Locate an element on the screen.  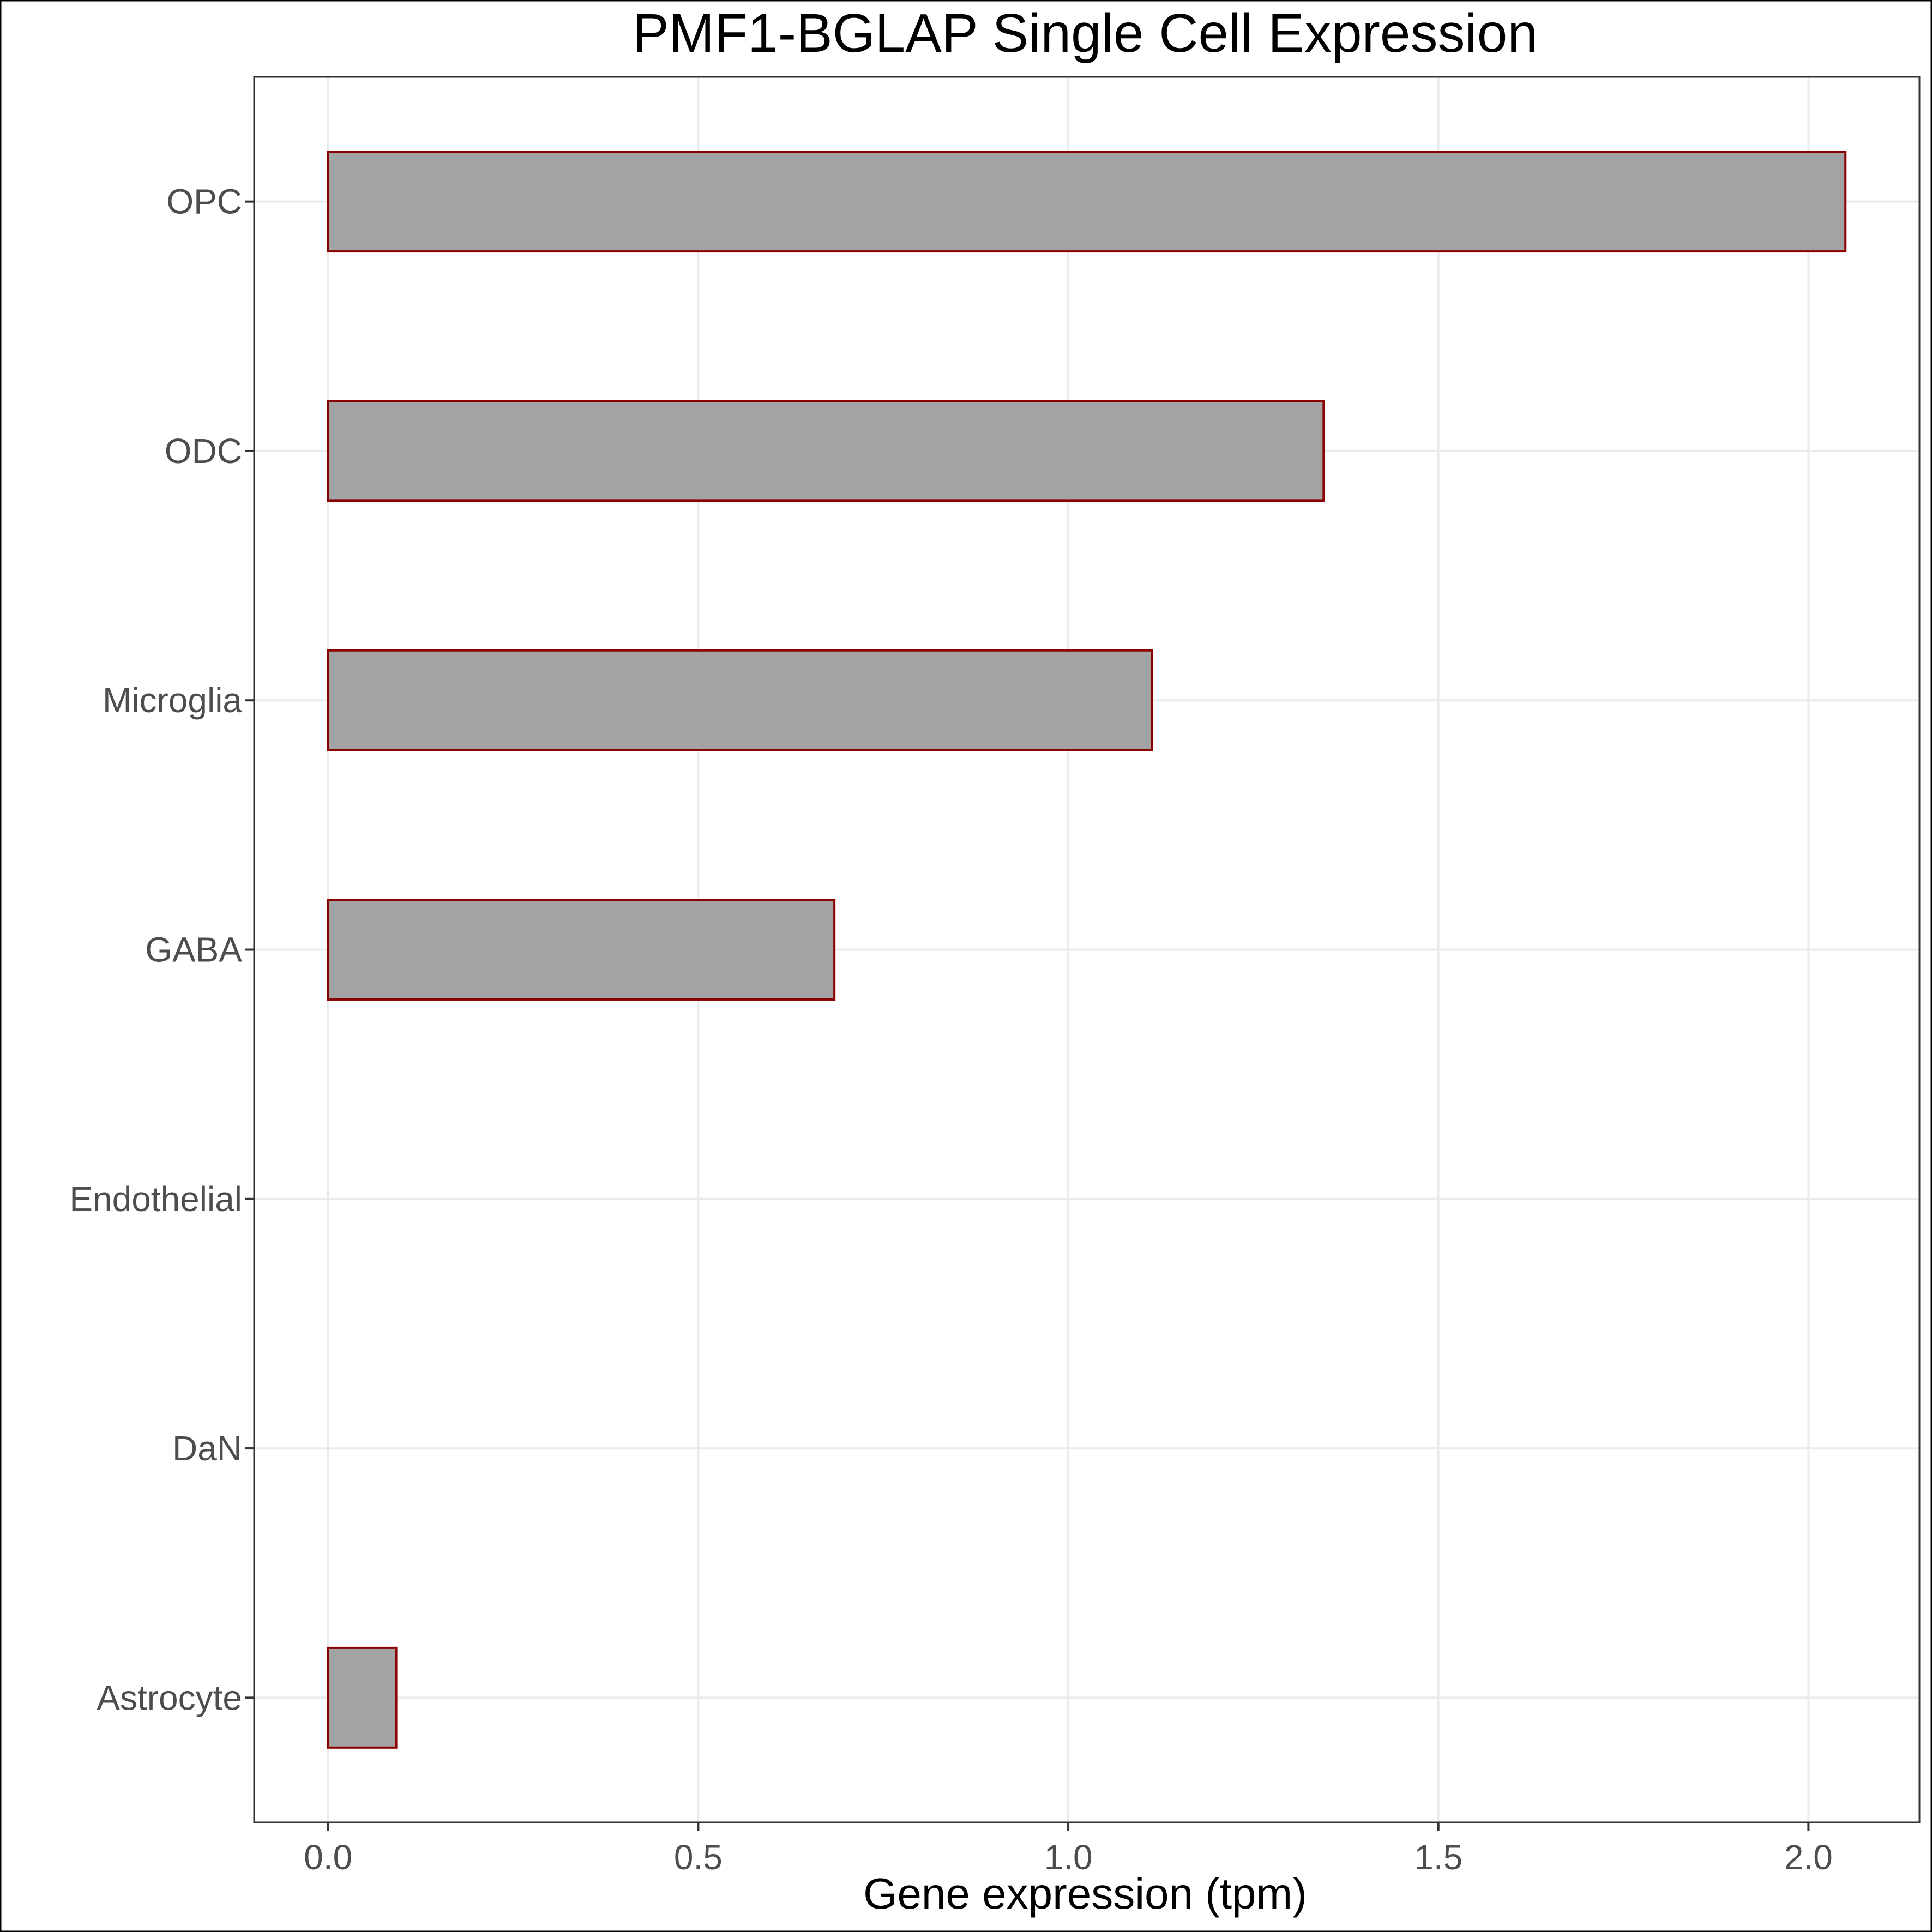
chart-title: PMF1-BGLAP Single Cell Expression is located at coordinates (1085, 33).